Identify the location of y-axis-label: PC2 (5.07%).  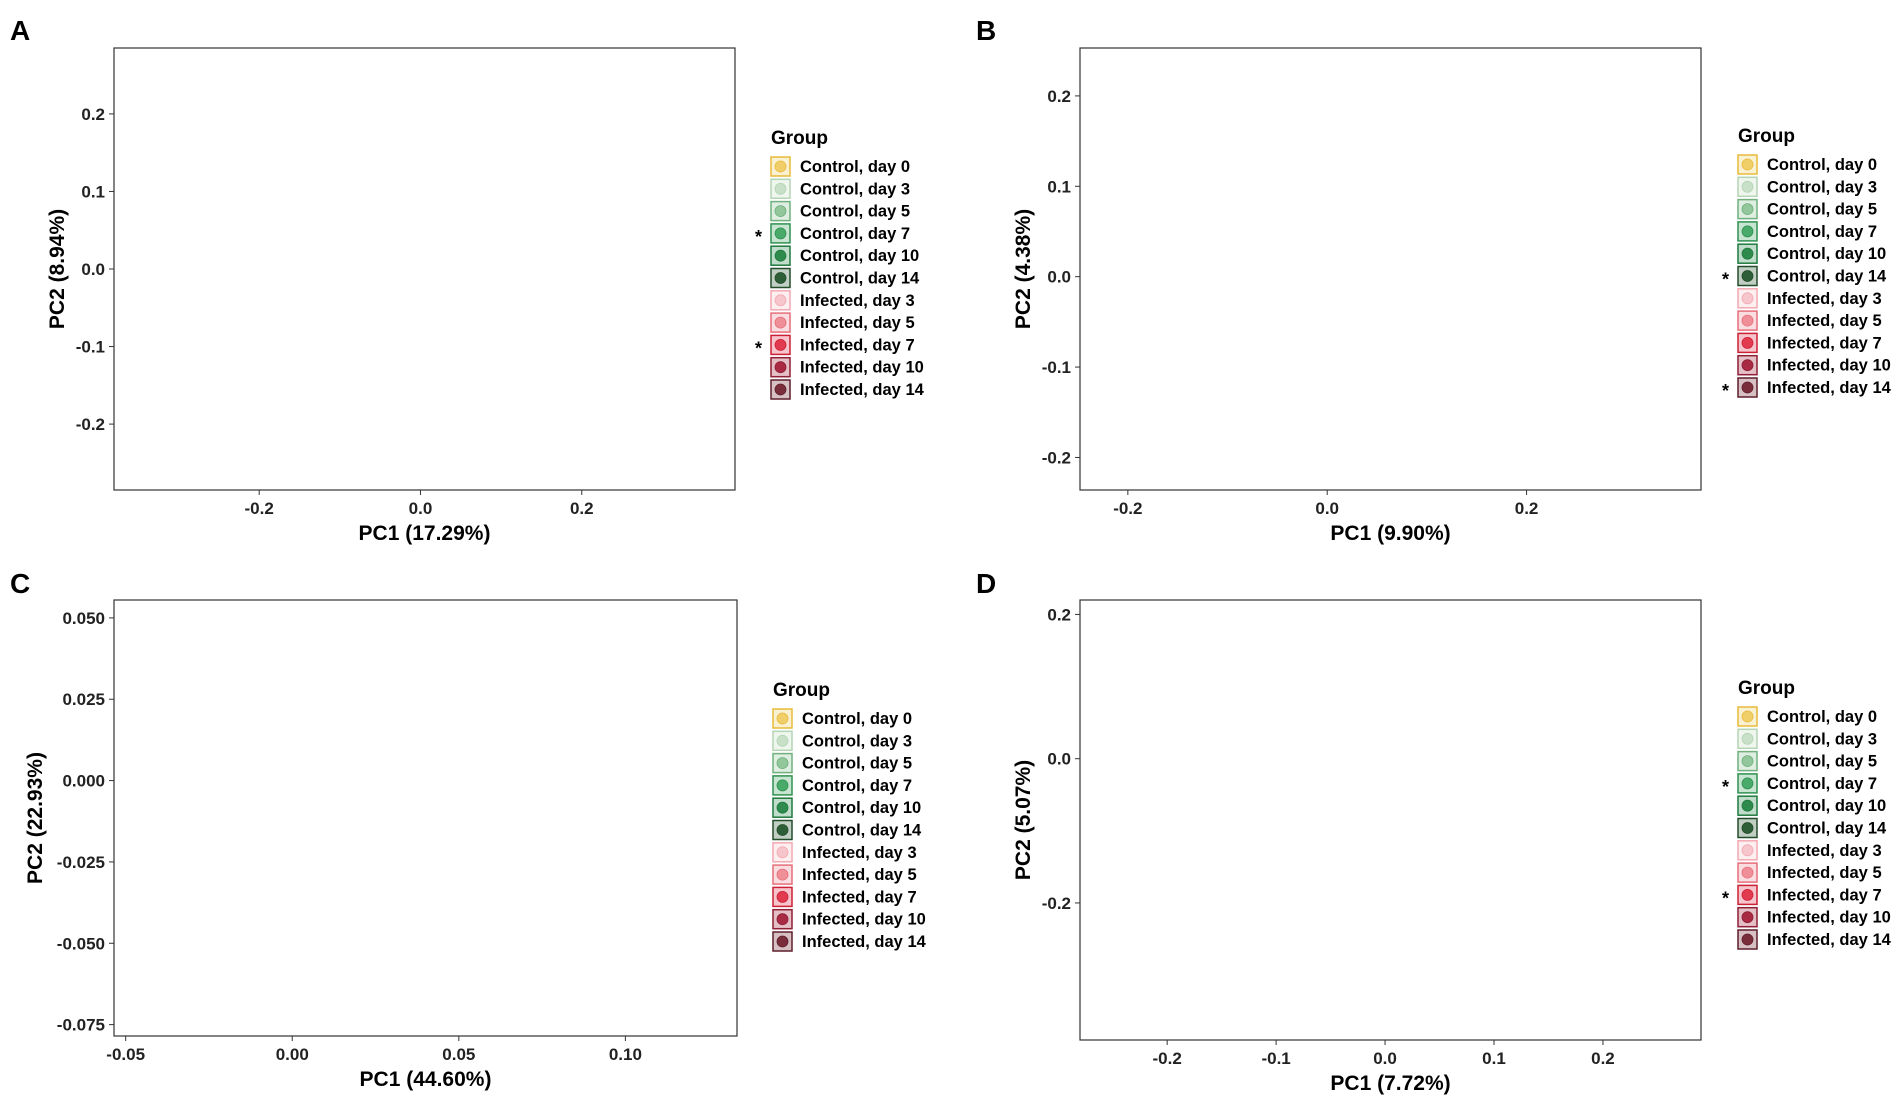
(1023, 820).